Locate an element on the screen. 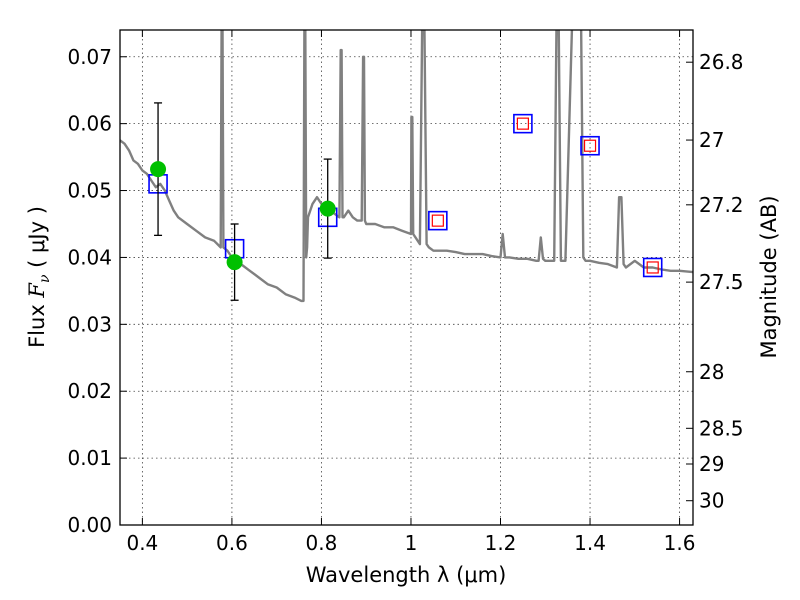 The width and height of the screenshot is (800, 600). x-axis-label: Wavelength λ (μm) is located at coordinates (406, 575).